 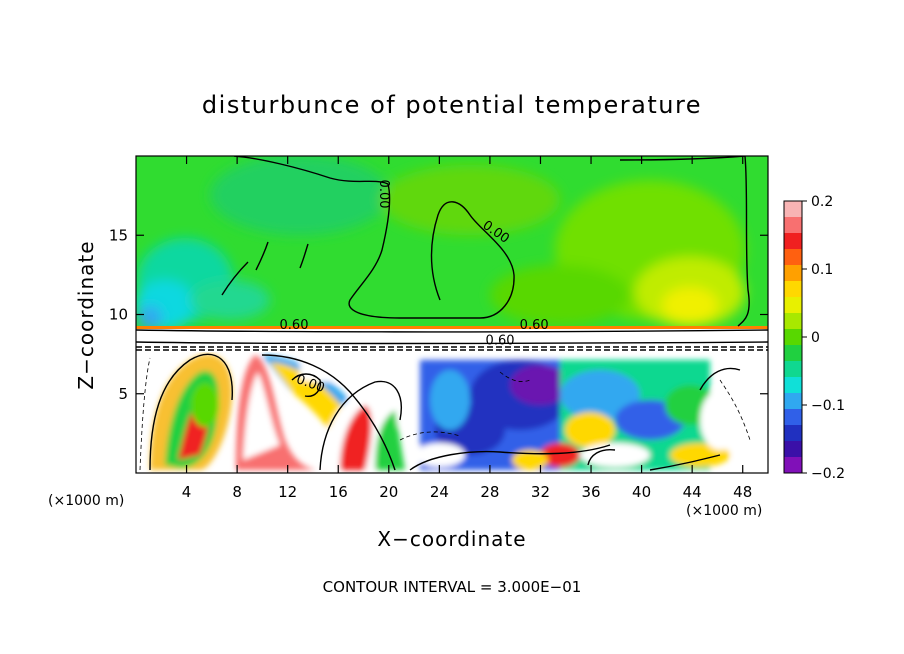 I want to click on colorbar-tick-label: −0.2, so click(x=828, y=474).